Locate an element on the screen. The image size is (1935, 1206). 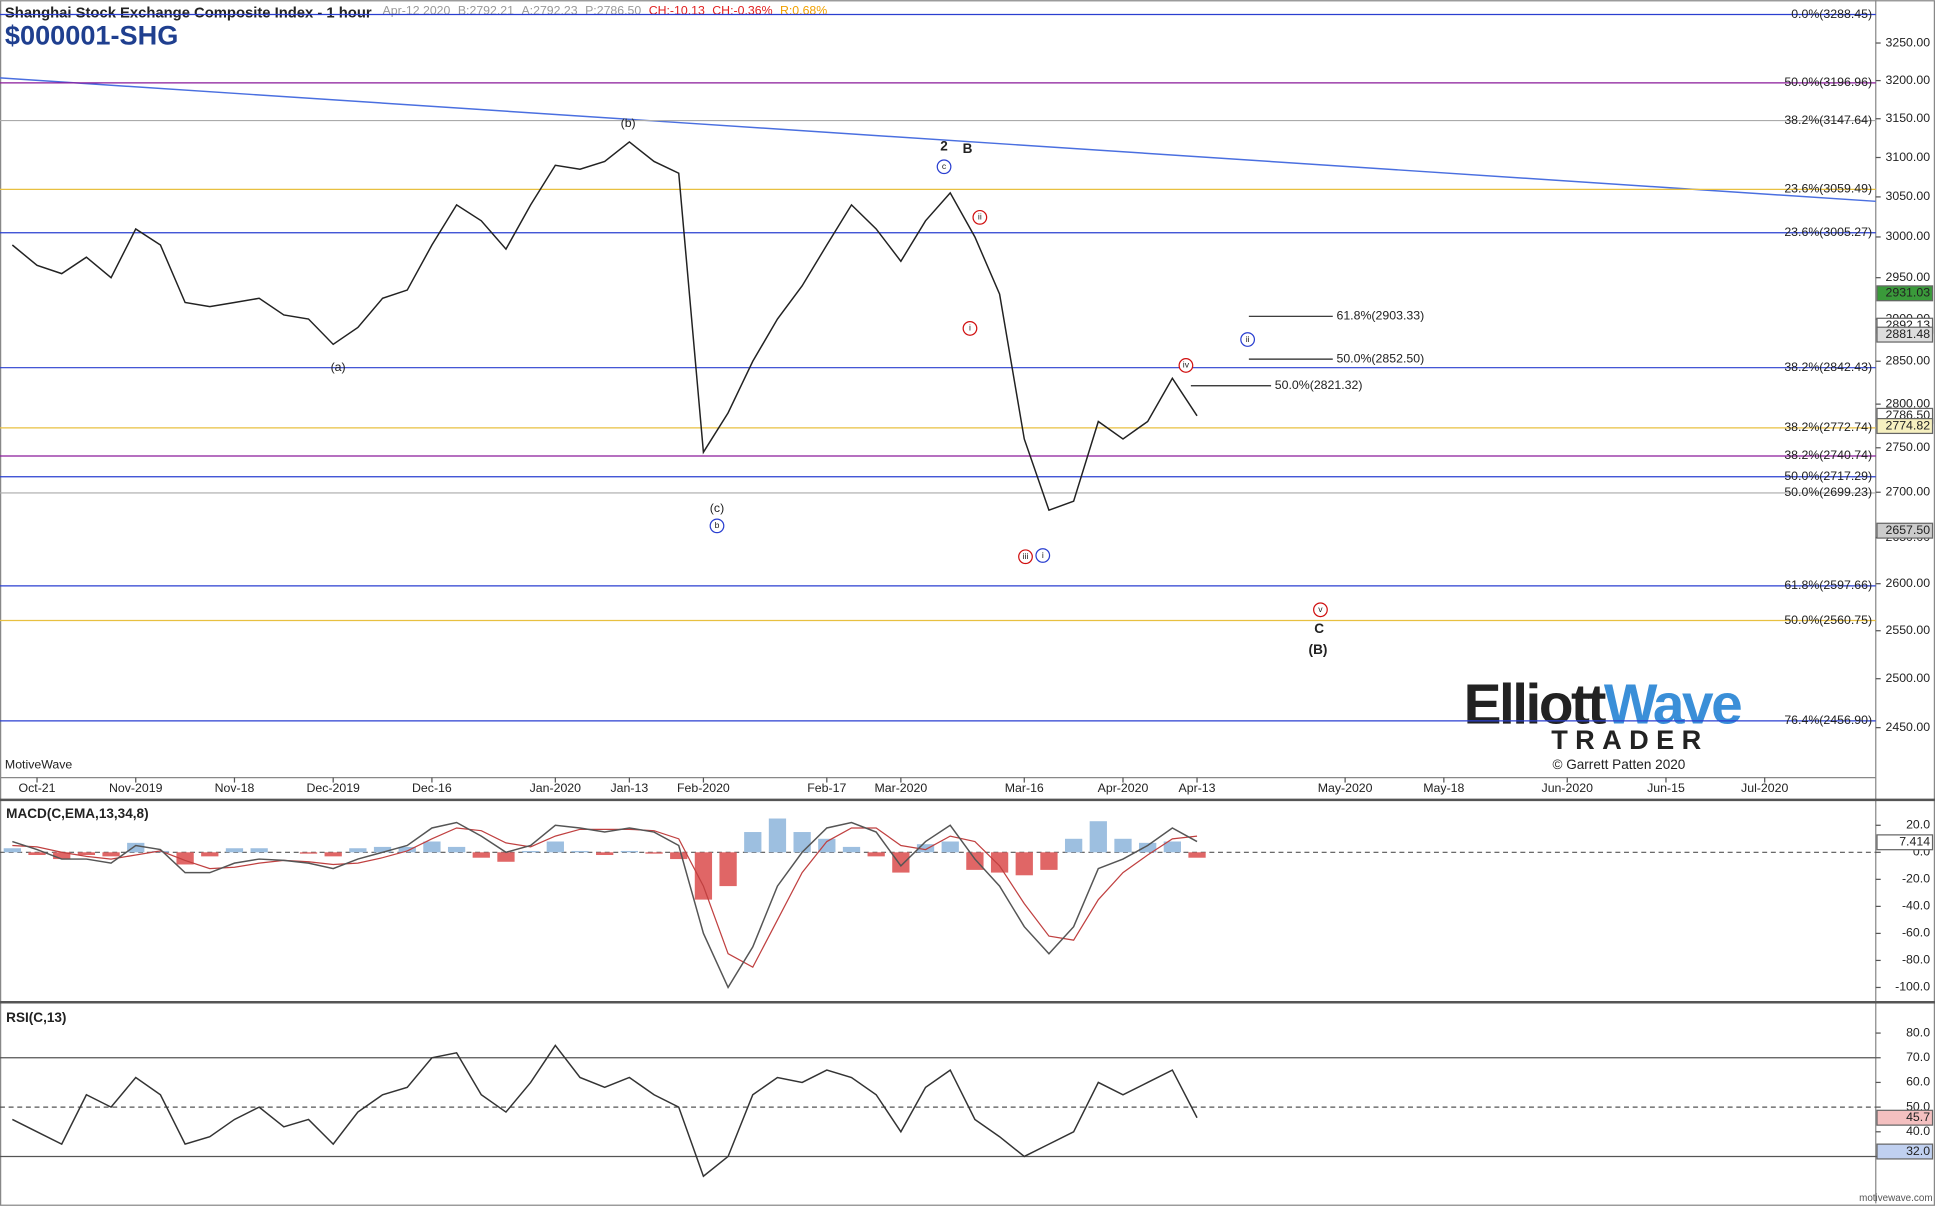
wave-label: c is located at coordinates (944, 166).